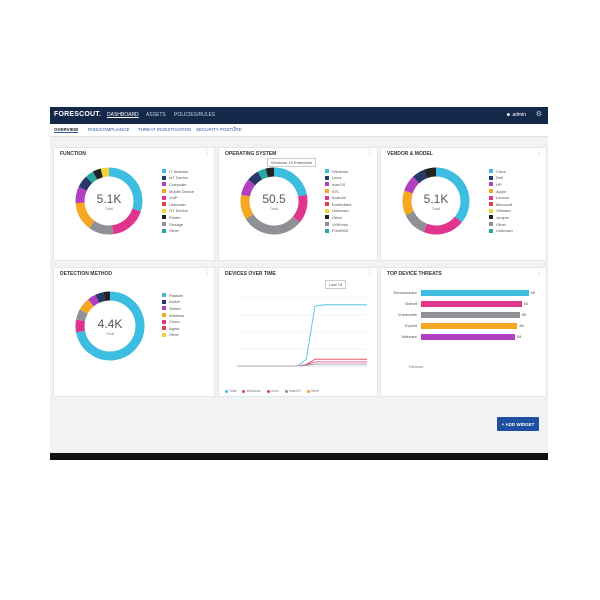 Image resolution: width=600 pixels, height=600 pixels. What do you see at coordinates (338, 230) in the screenshot?
I see `legend-item: FreeBSD` at bounding box center [338, 230].